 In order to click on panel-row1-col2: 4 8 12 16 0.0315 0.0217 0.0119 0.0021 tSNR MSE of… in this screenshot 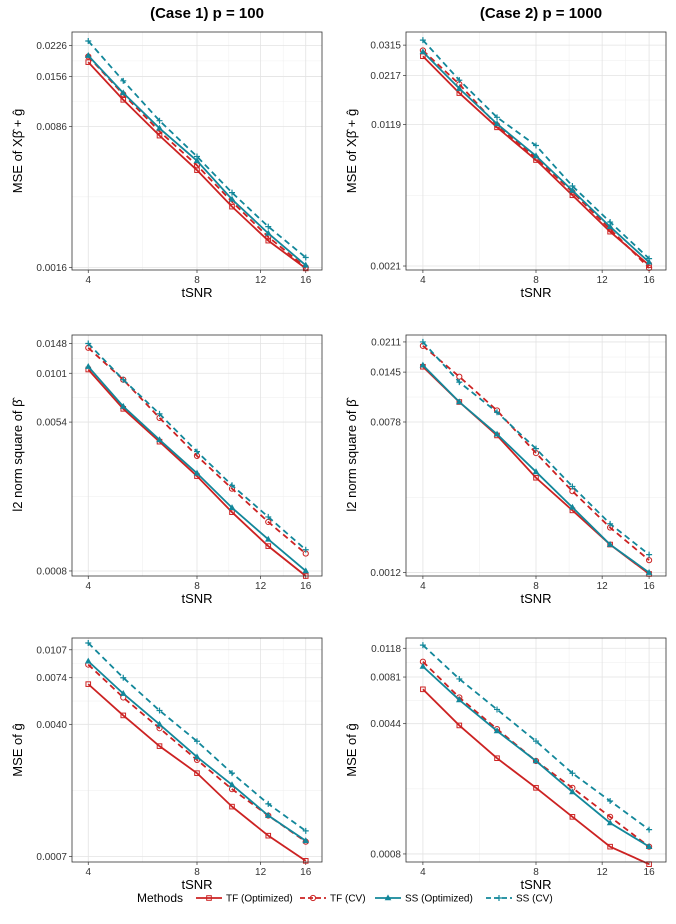, I will do `click(505, 165)`.